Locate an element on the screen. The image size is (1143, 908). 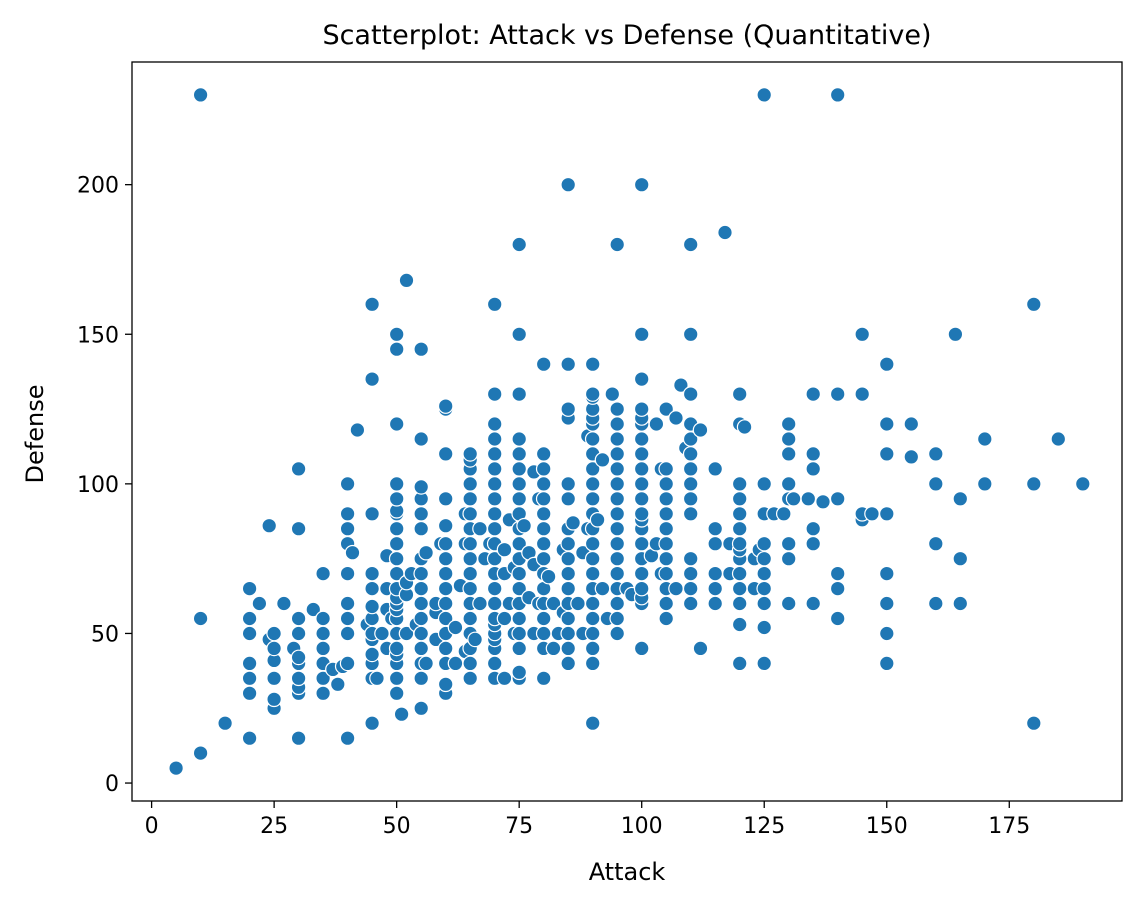
x-tick-label: 125 is located at coordinates (764, 826).